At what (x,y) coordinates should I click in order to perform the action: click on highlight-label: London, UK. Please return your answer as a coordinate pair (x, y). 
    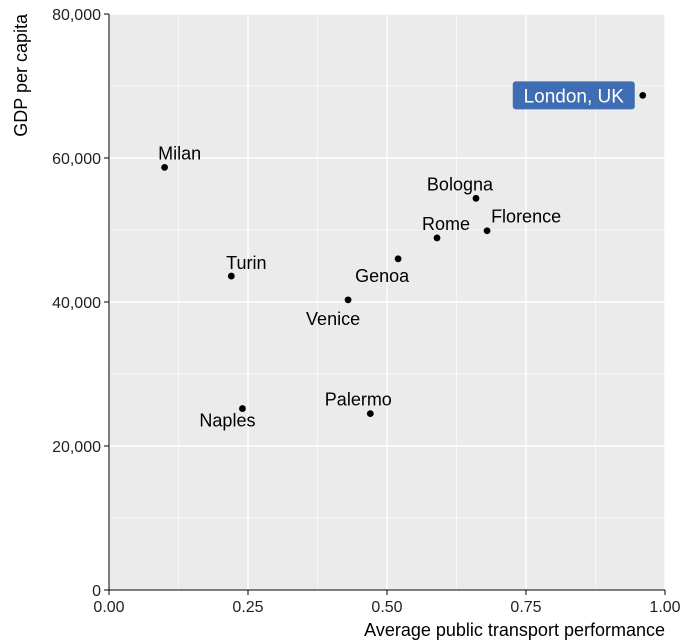
    Looking at the image, I should click on (574, 96).